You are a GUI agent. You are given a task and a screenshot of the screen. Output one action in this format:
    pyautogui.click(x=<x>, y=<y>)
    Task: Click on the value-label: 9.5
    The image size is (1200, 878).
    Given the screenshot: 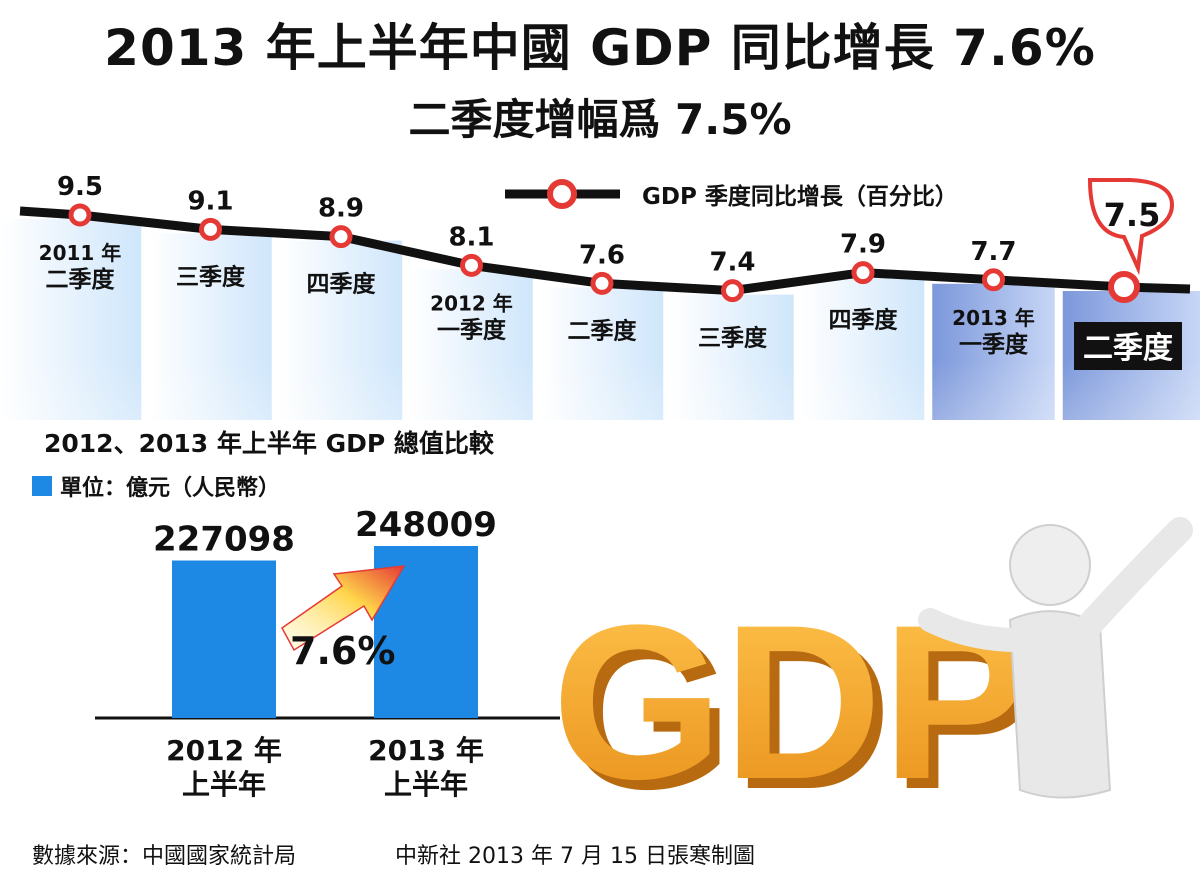 What is the action you would take?
    pyautogui.click(x=80, y=187)
    